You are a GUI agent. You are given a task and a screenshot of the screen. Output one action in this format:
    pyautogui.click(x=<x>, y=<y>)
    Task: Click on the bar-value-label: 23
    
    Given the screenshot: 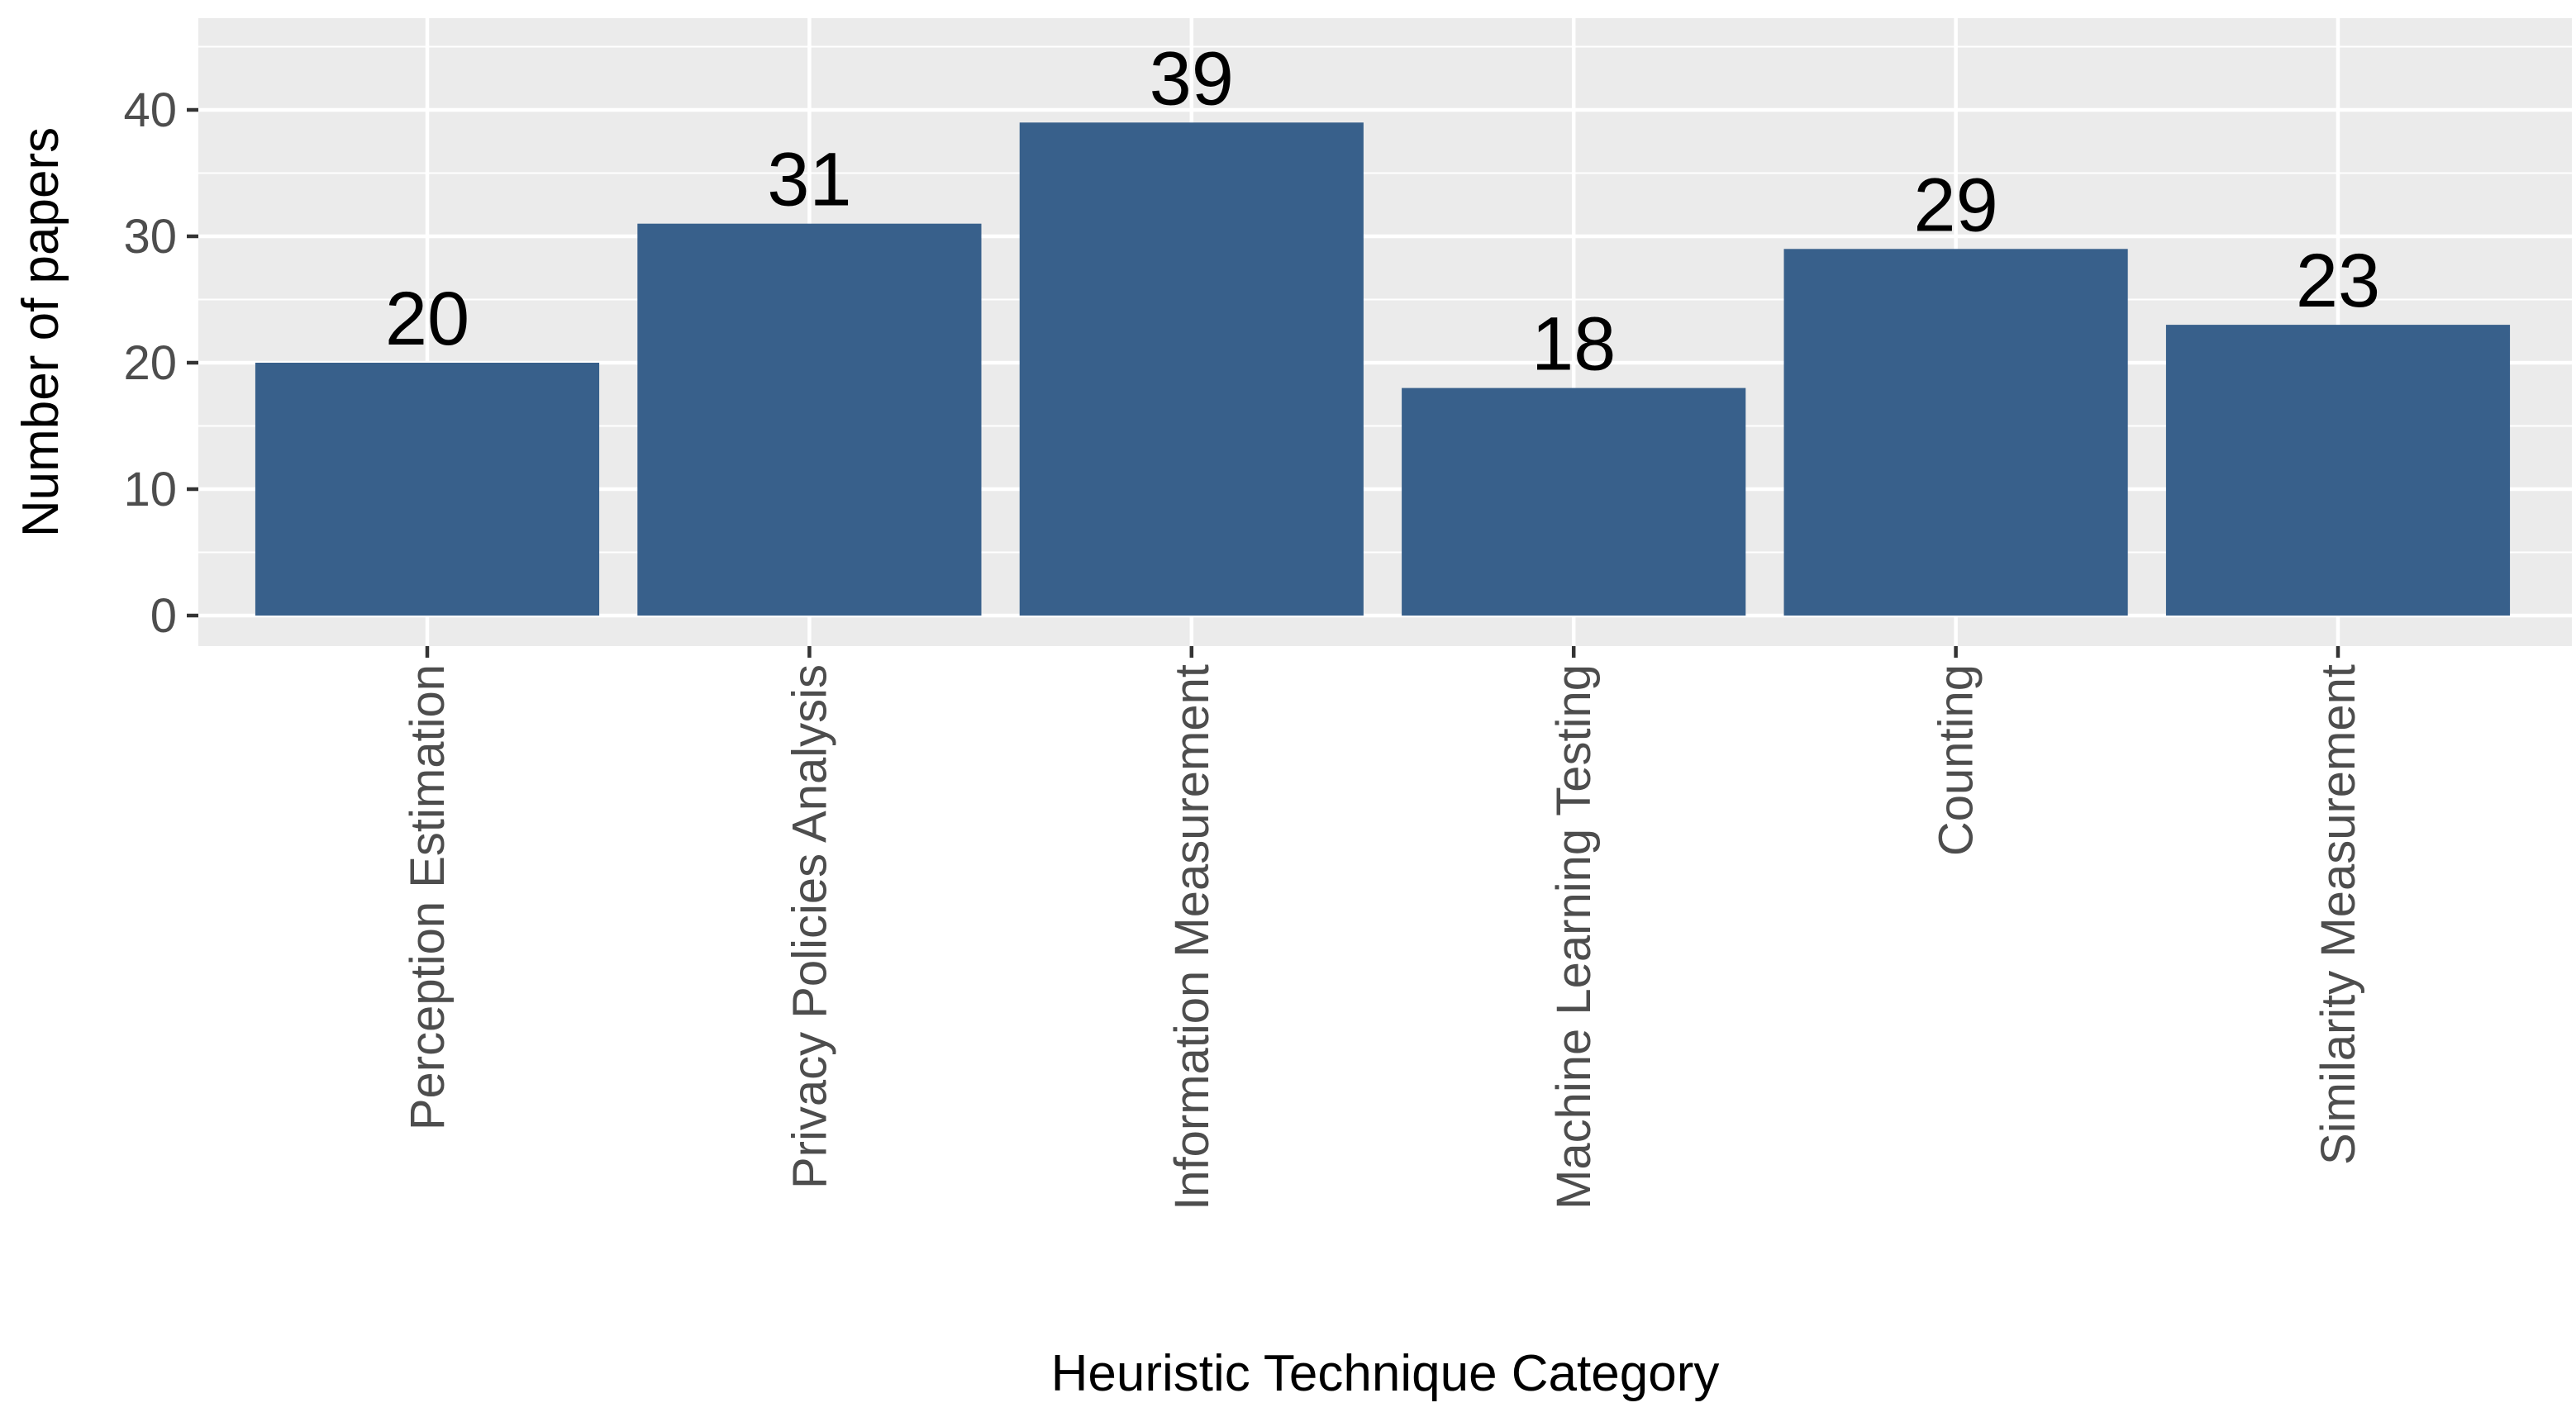 What is the action you would take?
    pyautogui.click(x=2338, y=281)
    